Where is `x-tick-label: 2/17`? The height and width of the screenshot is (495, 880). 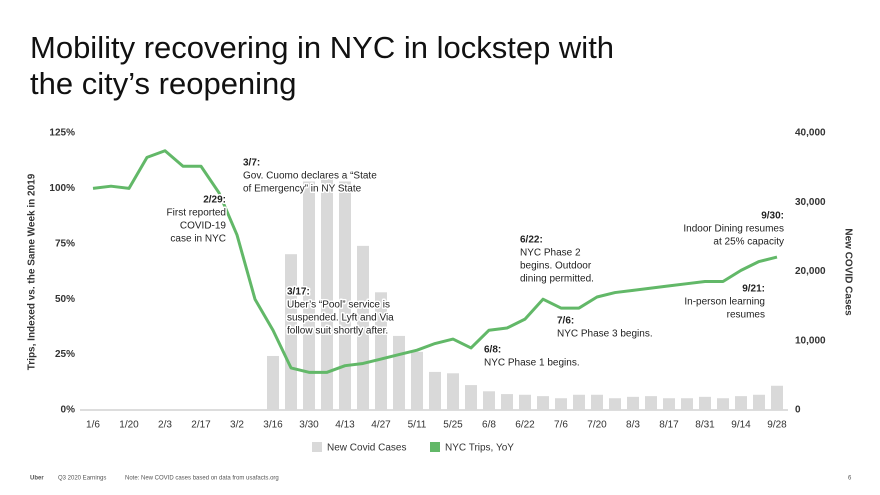 x-tick-label: 2/17 is located at coordinates (201, 425).